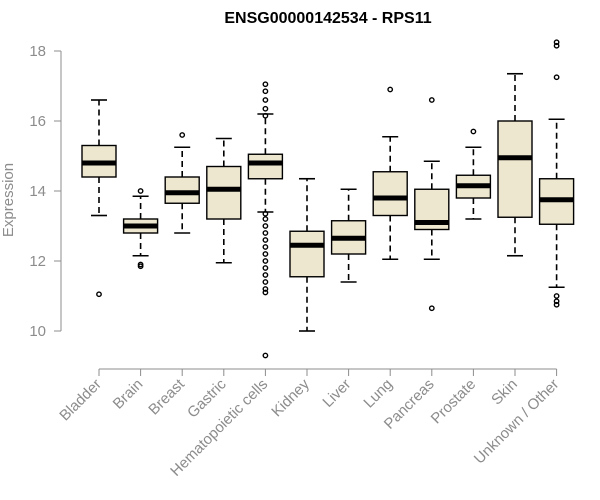  I want to click on x-tick-label: Skin, so click(504, 392).